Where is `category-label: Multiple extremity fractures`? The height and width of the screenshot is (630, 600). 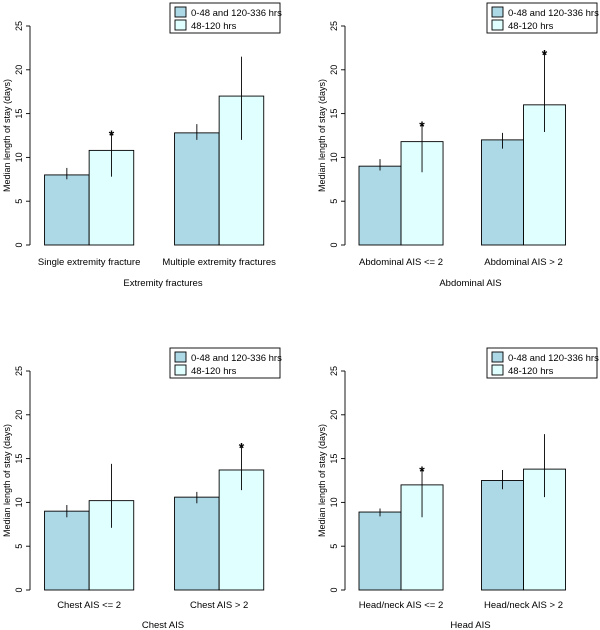
category-label: Multiple extremity fractures is located at coordinates (219, 262).